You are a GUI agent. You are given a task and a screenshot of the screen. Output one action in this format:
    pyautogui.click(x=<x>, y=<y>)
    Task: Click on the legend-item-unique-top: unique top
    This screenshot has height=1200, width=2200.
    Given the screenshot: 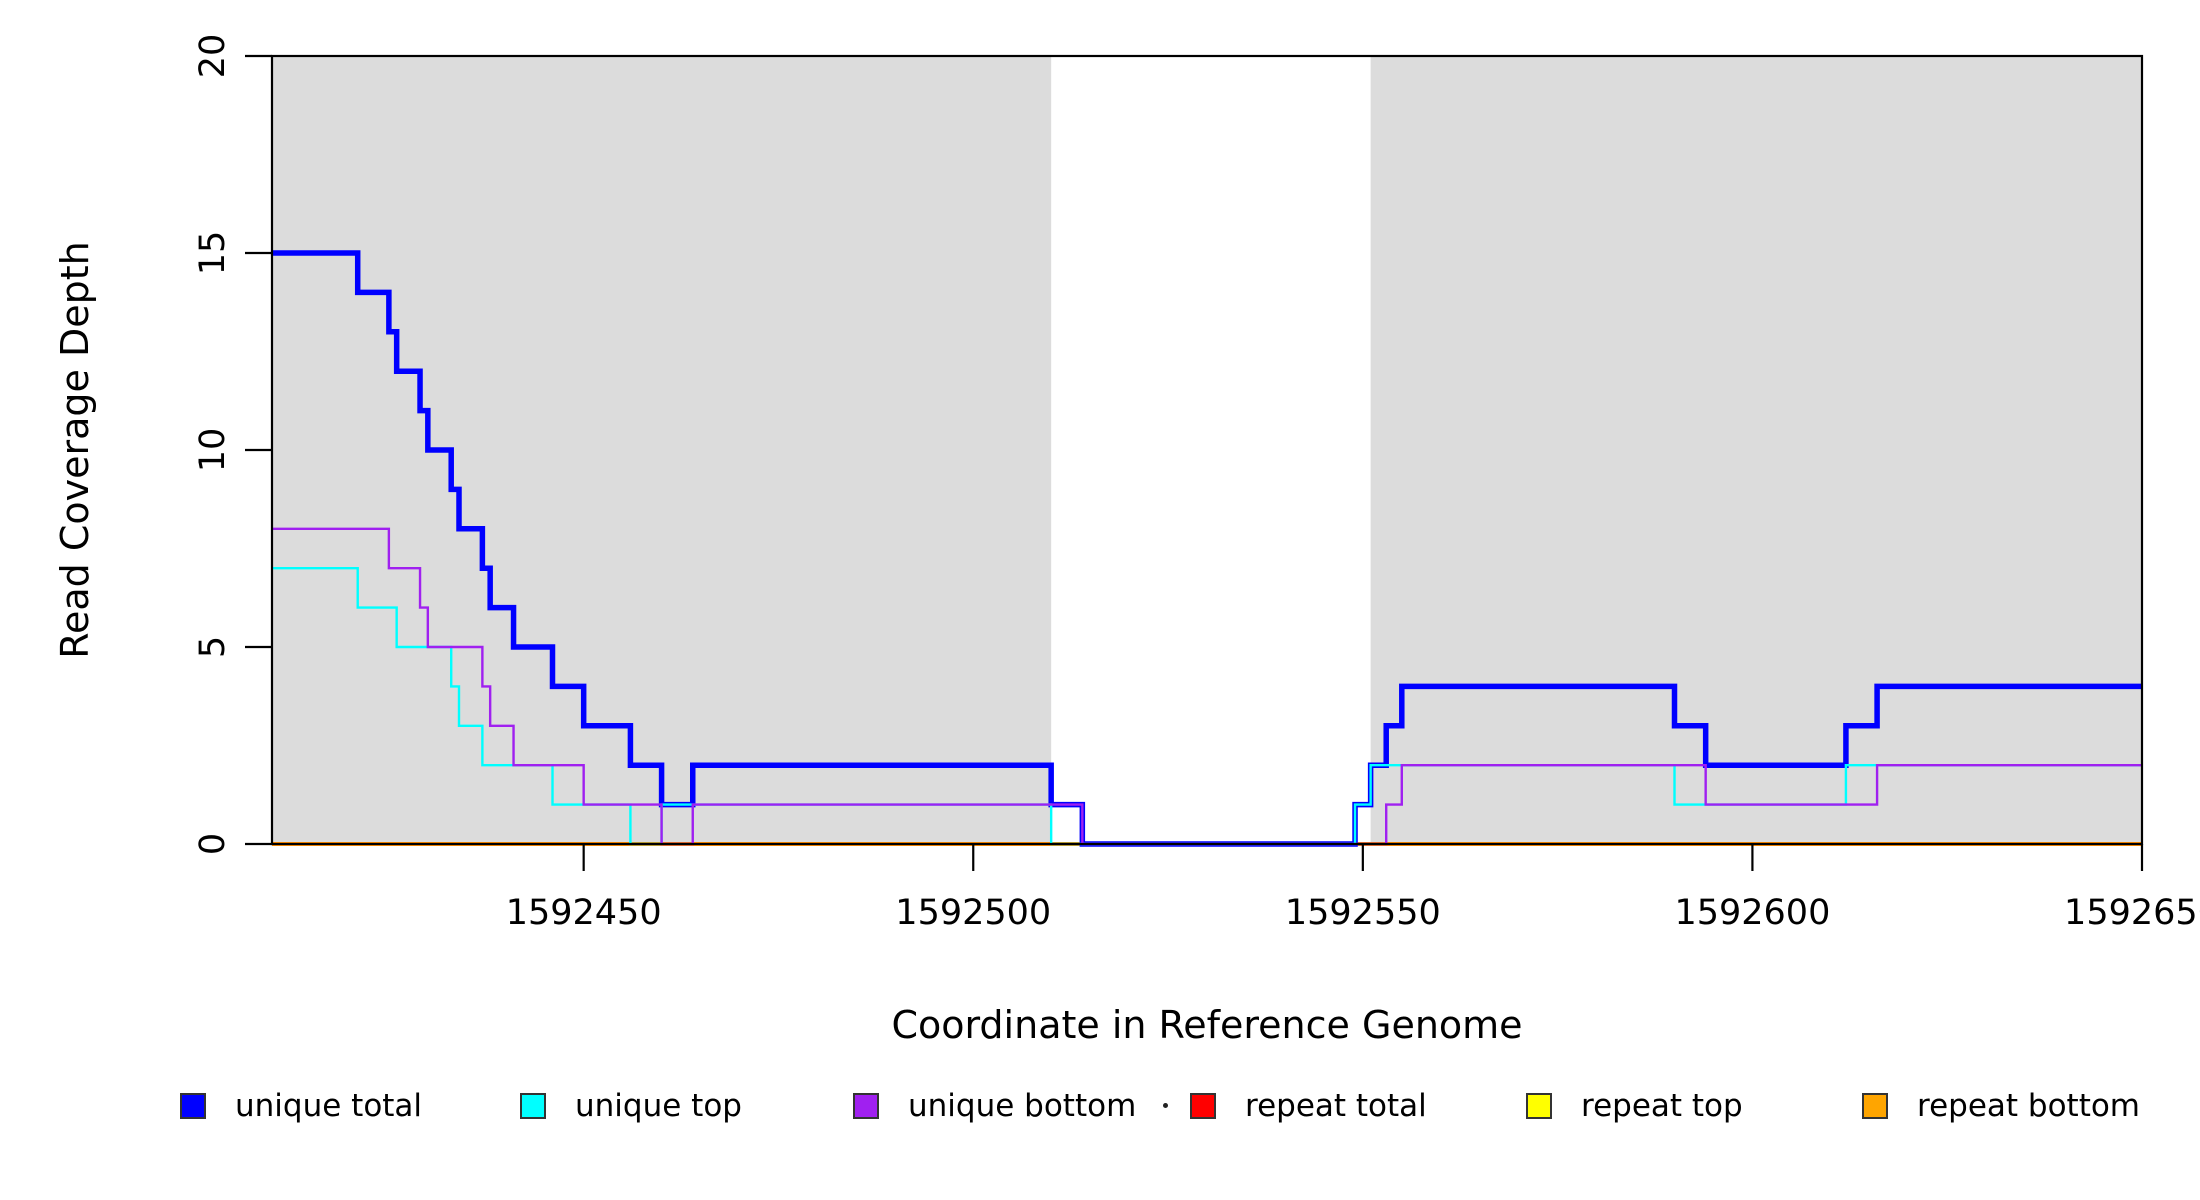 What is the action you would take?
    pyautogui.click(x=631, y=1106)
    